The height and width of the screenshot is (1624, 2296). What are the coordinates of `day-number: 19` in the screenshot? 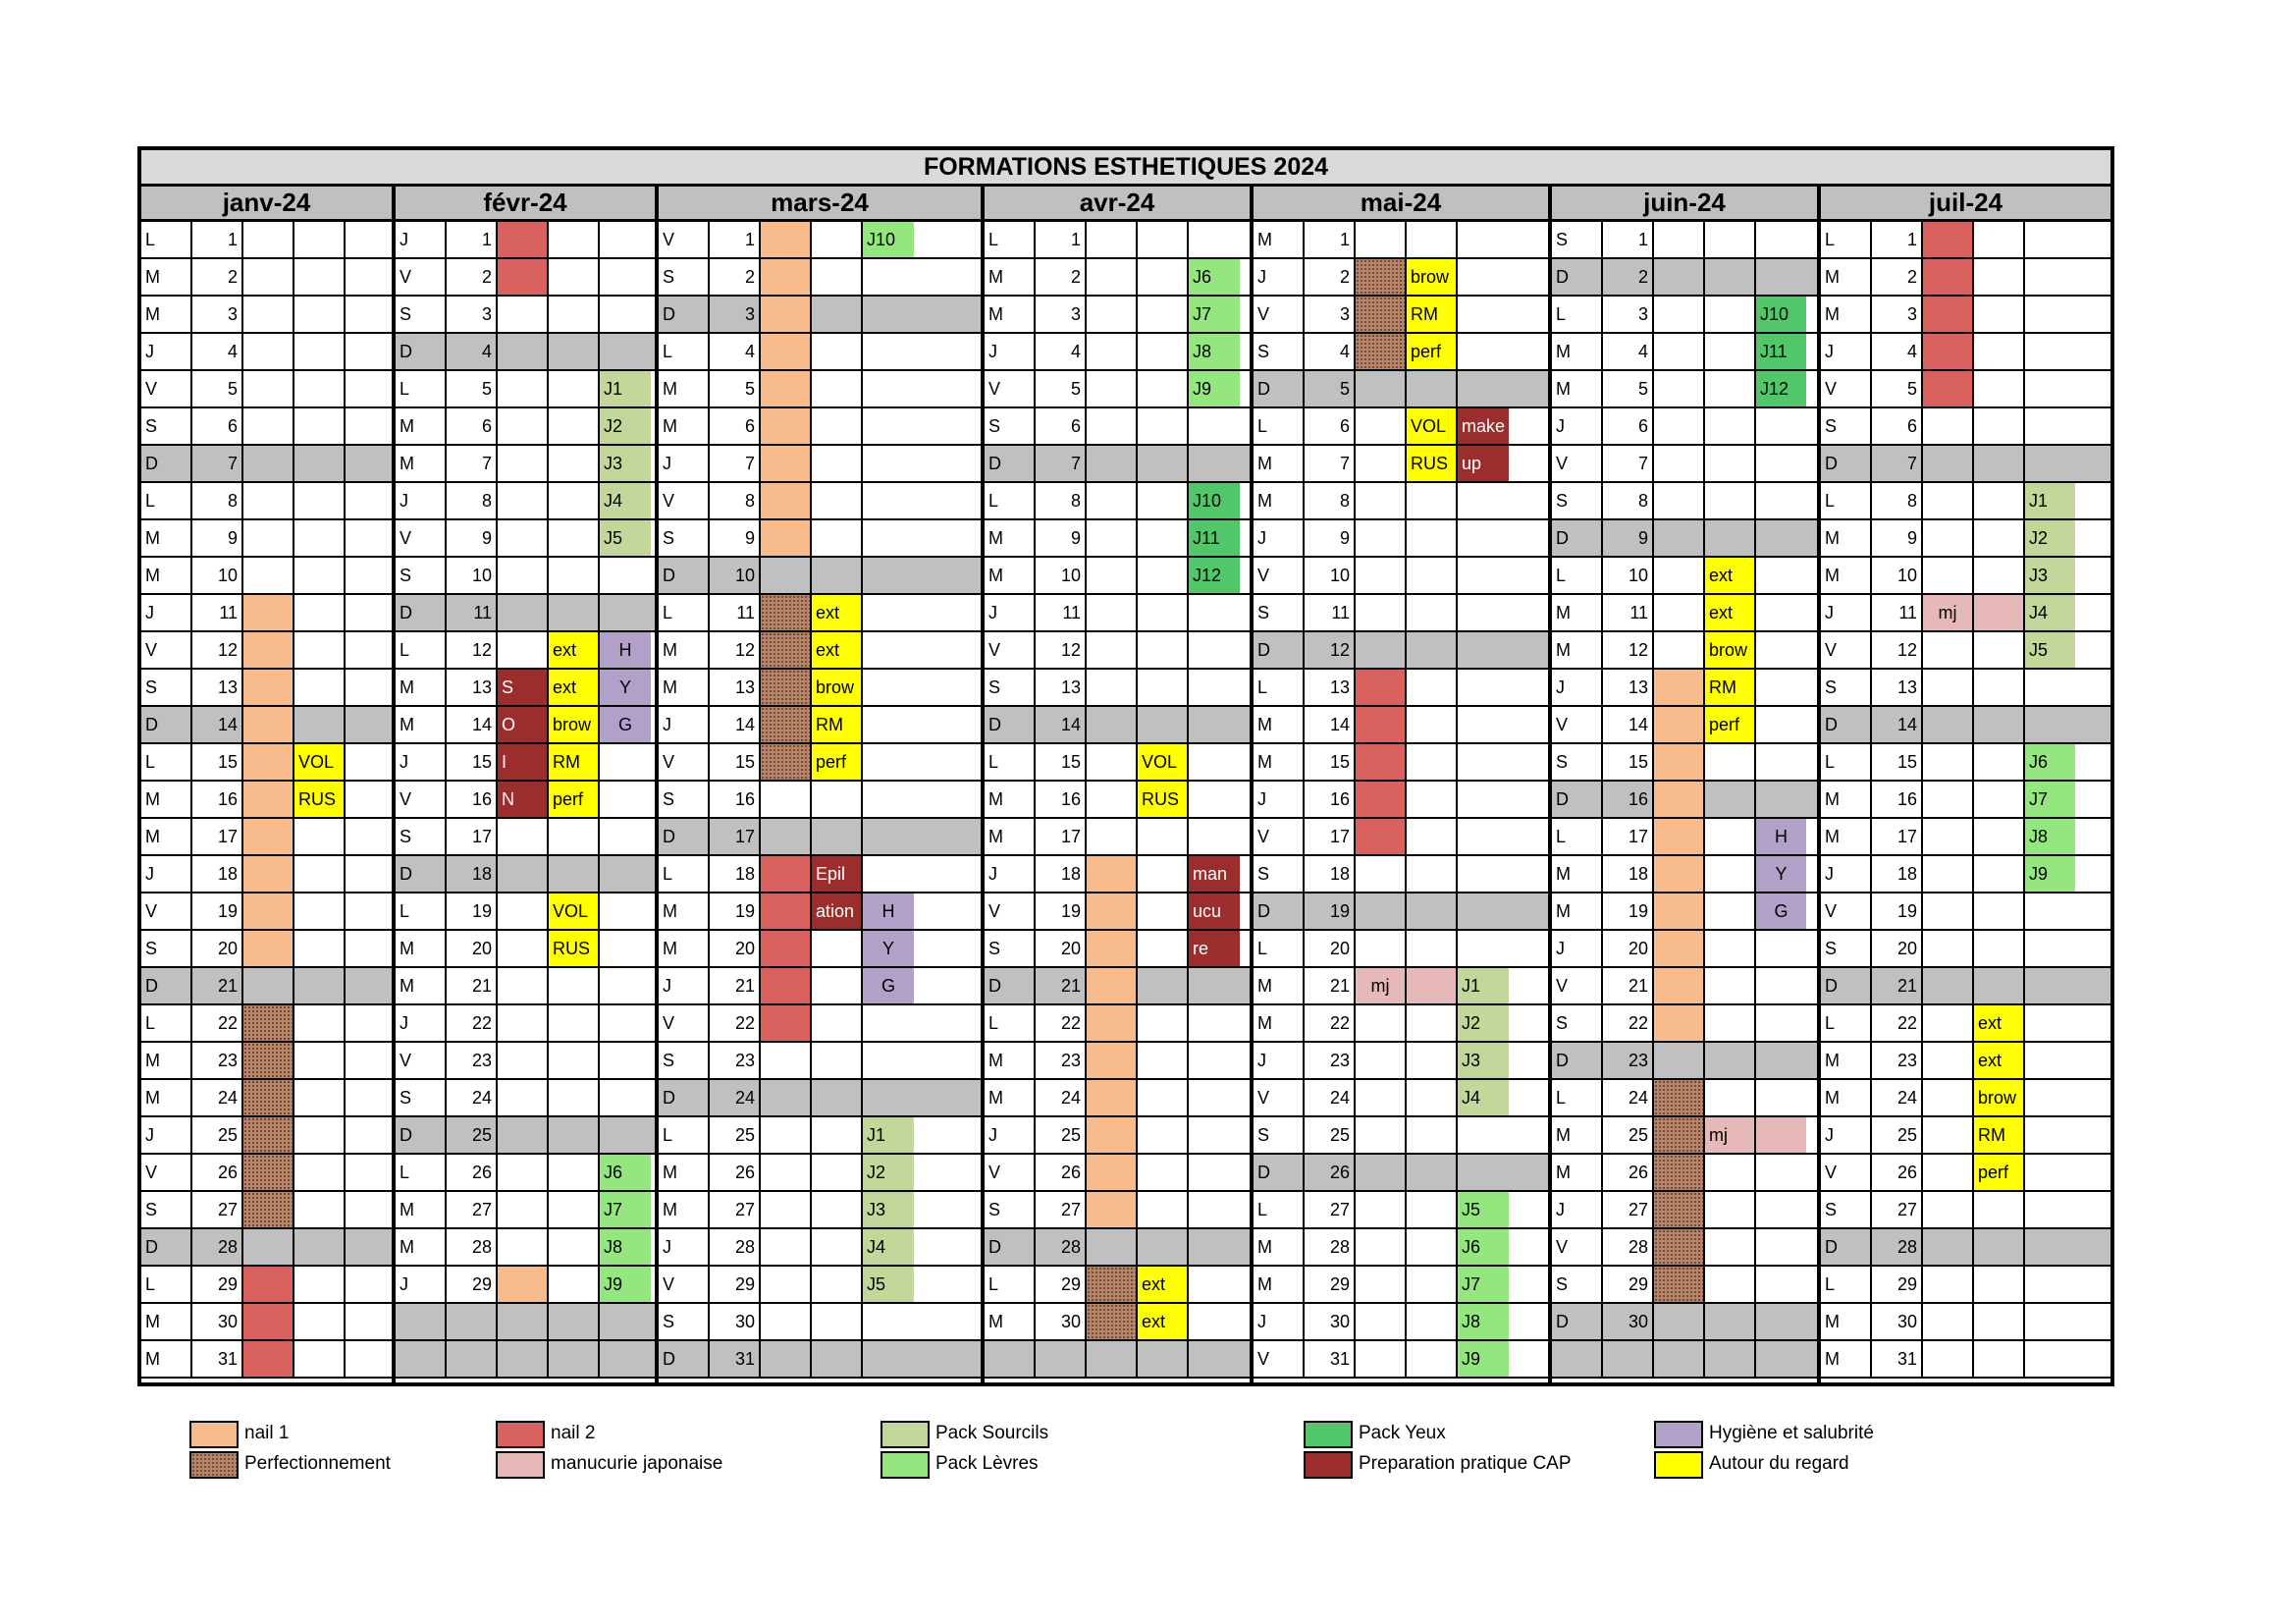 It's located at (1331, 911).